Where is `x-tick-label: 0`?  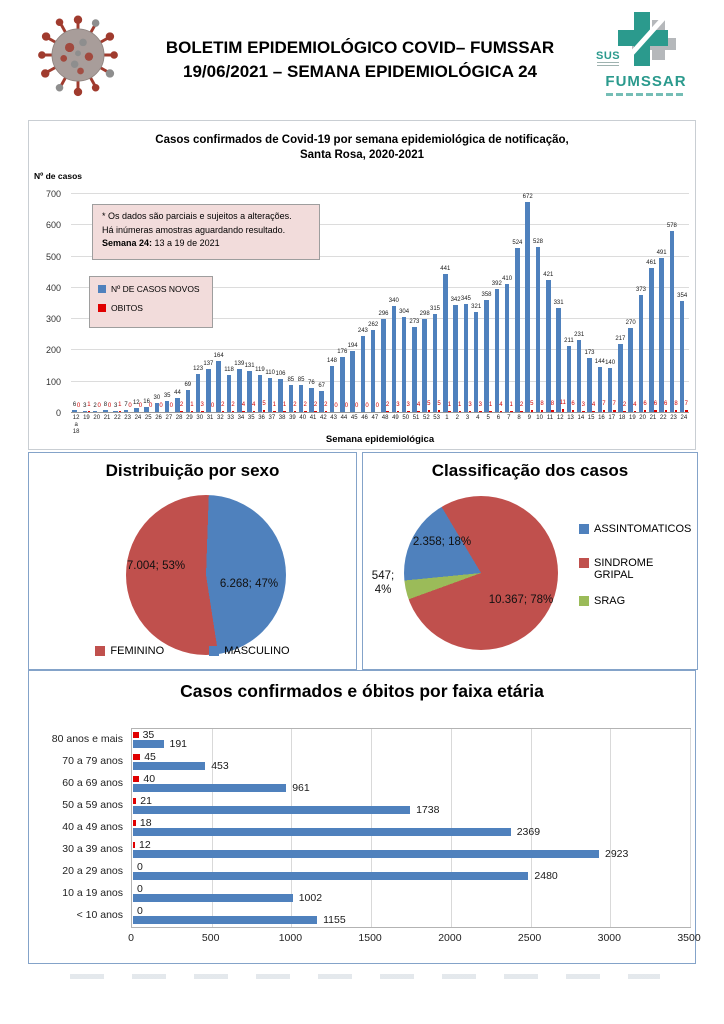
x-tick-label: 0 is located at coordinates (131, 938).